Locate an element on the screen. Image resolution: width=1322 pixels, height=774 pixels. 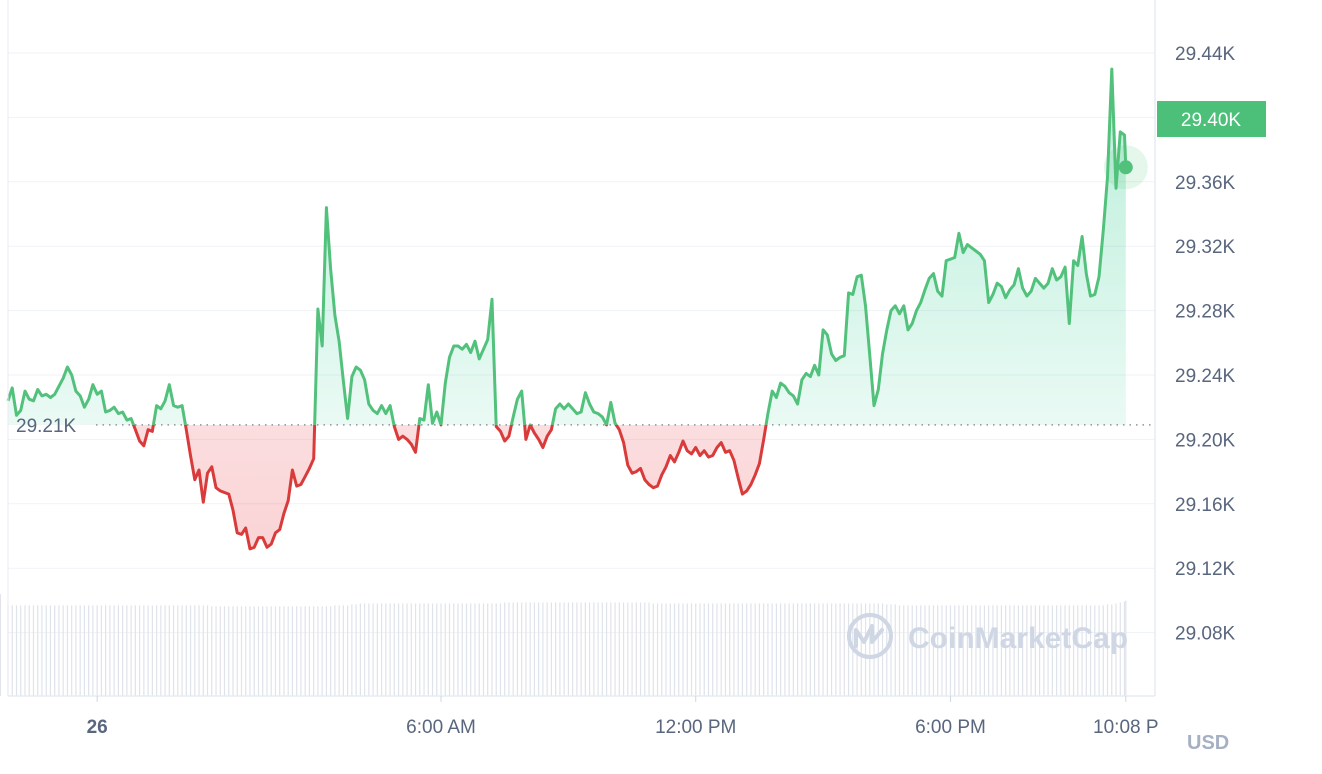
y-tick-label: 29.20K is located at coordinates (1205, 440).